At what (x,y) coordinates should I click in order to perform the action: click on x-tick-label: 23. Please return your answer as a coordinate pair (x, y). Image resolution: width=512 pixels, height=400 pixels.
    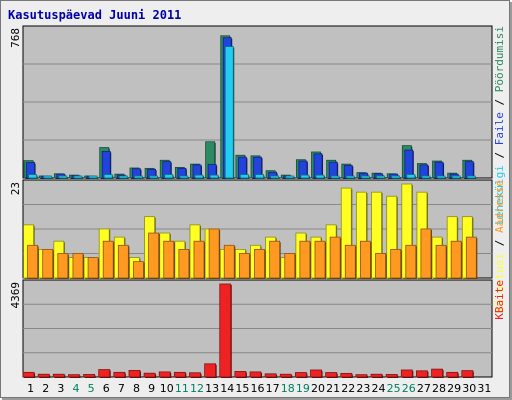
    Looking at the image, I should click on (363, 388).